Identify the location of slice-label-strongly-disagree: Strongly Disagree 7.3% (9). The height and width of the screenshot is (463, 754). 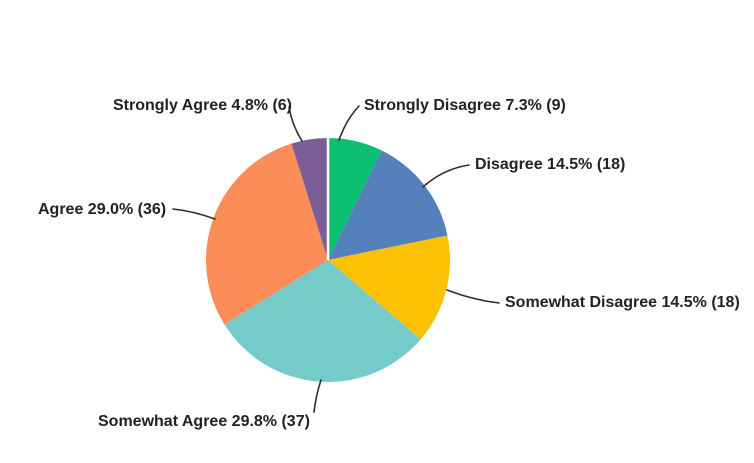
(465, 105).